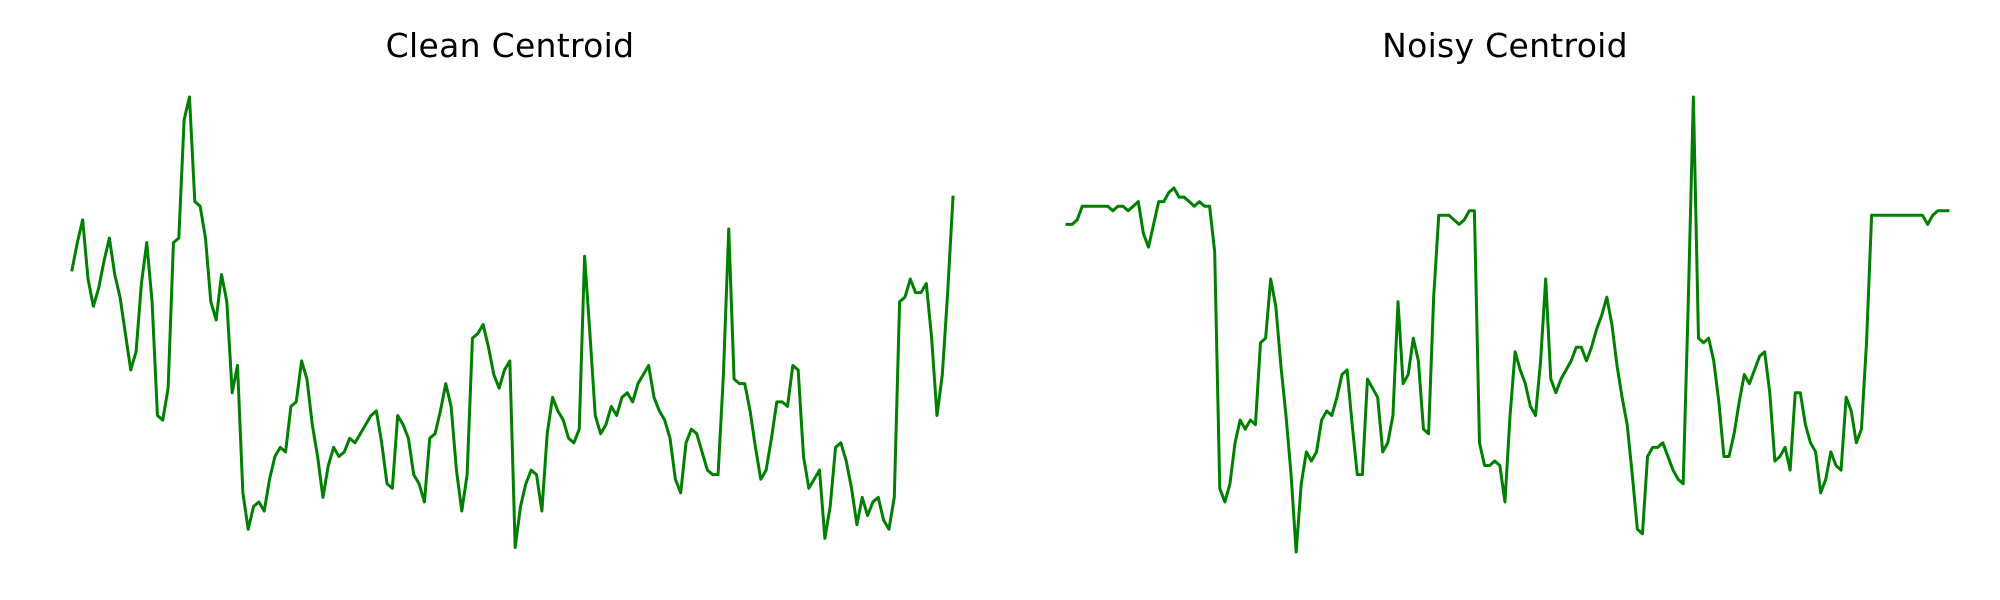 The height and width of the screenshot is (600, 2000). What do you see at coordinates (510, 45) in the screenshot?
I see `clean-centroid-title: Clean Centroid` at bounding box center [510, 45].